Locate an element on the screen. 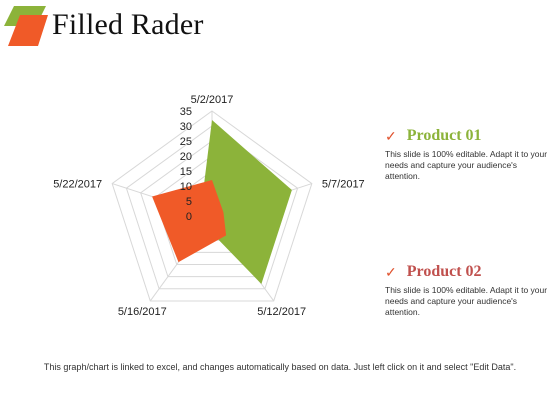 The image size is (560, 420). category-label: 5/12/2017 is located at coordinates (281, 312).